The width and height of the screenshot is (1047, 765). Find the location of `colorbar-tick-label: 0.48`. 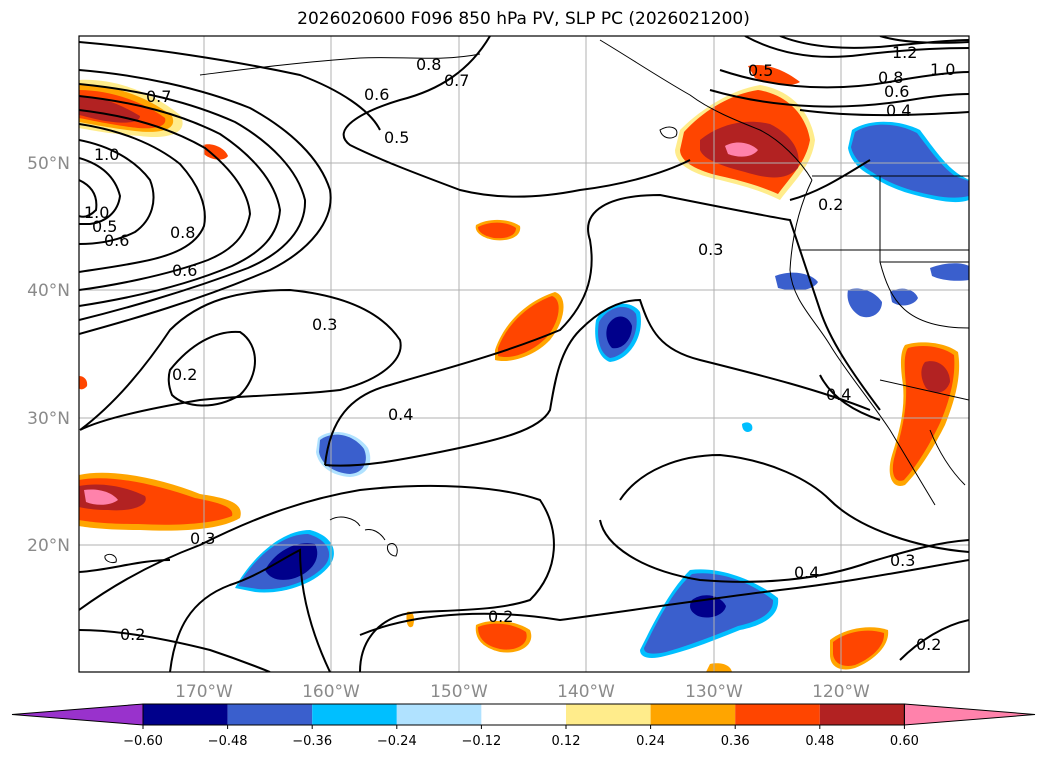

colorbar-tick-label: 0.48 is located at coordinates (819, 741).